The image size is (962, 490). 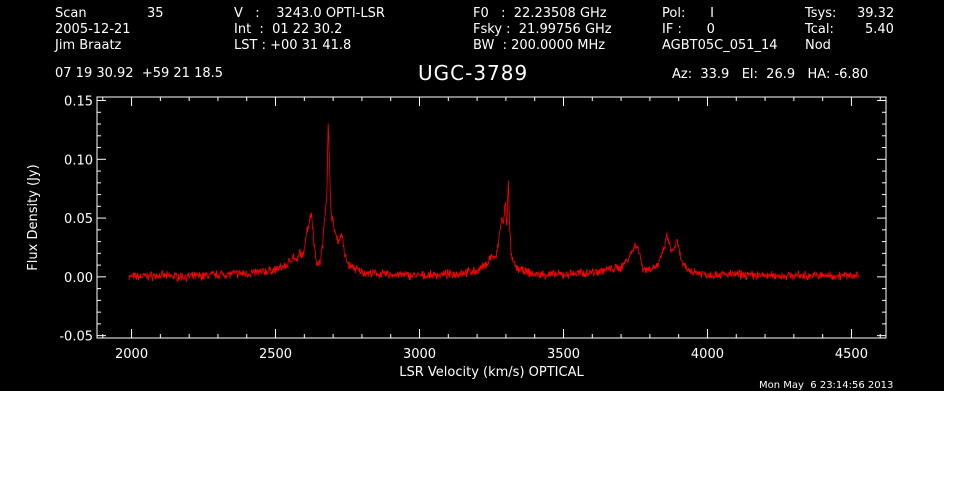 What do you see at coordinates (139, 73) in the screenshot?
I see `source-coordinates: 07 19 30.92 +59 21 18.5` at bounding box center [139, 73].